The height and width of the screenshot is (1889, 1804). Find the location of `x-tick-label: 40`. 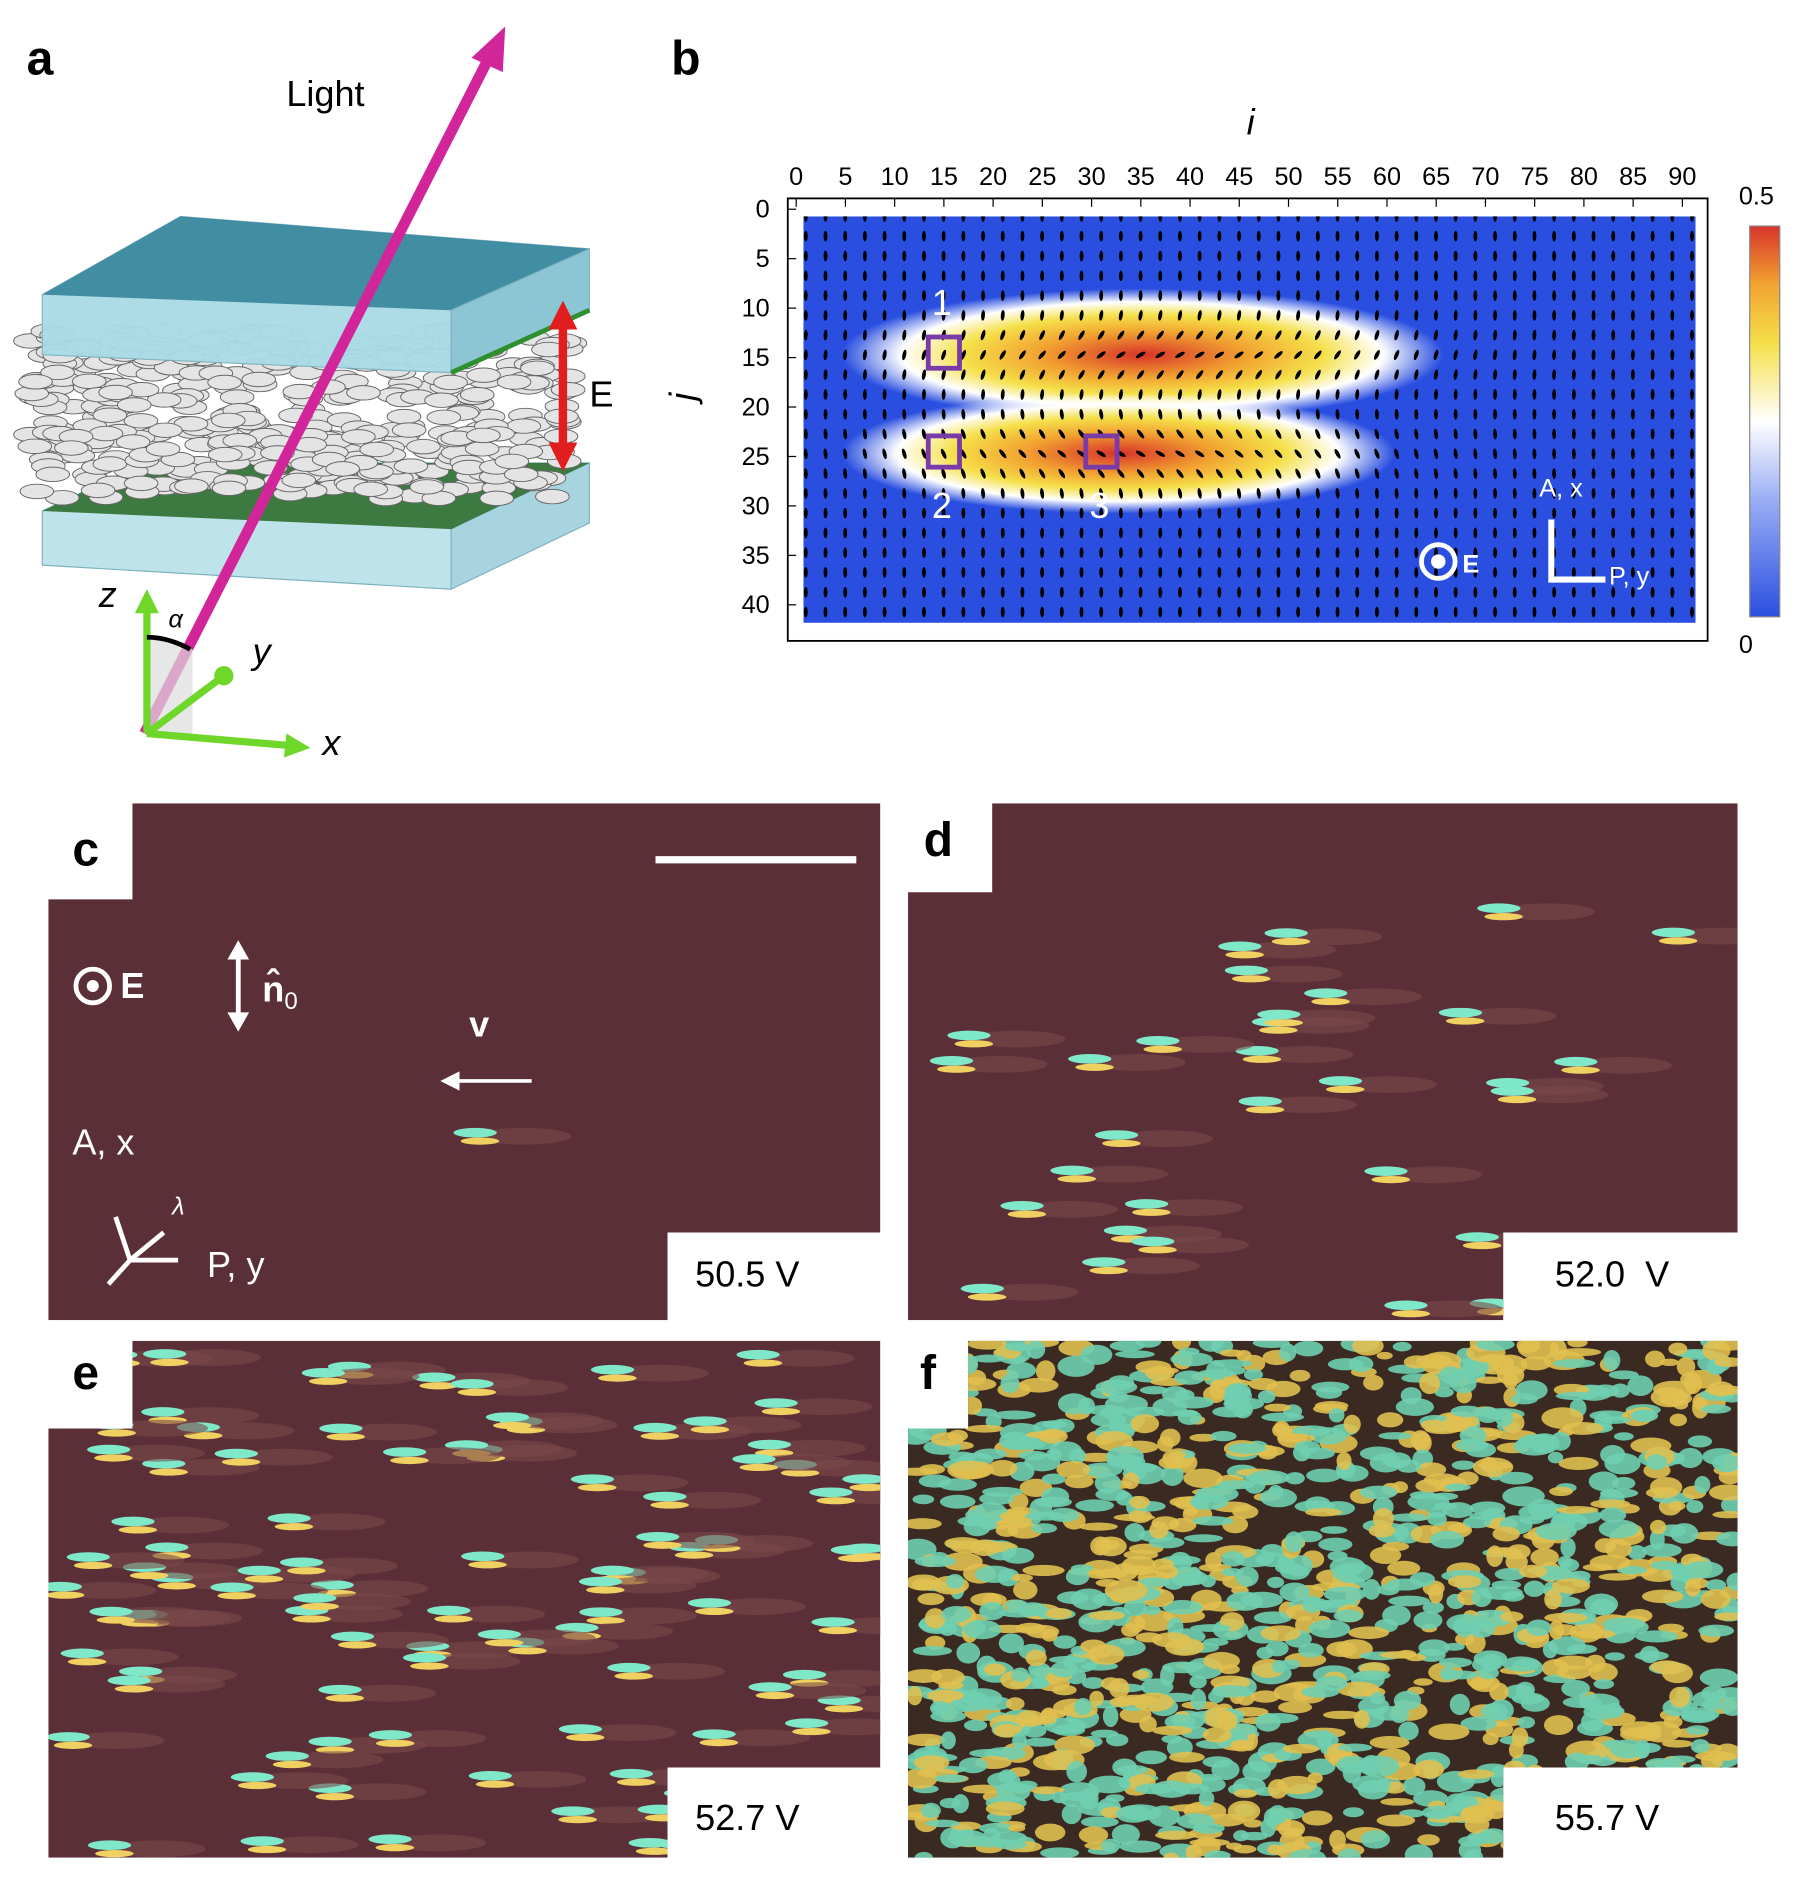

x-tick-label: 40 is located at coordinates (1190, 177).